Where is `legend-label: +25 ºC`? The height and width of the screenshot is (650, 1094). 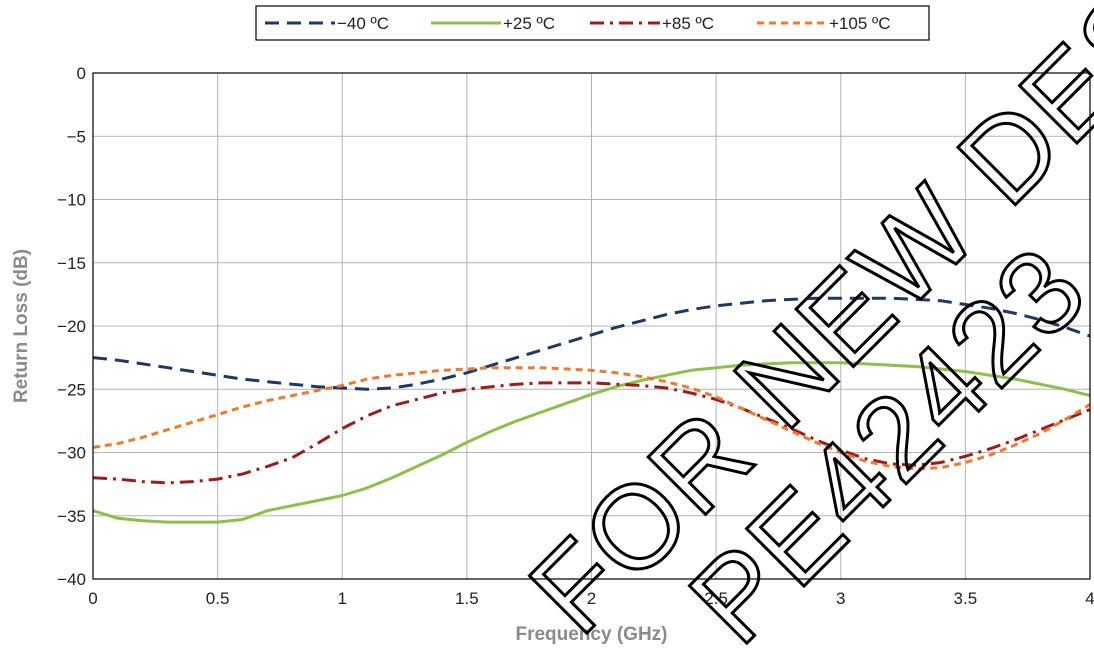
legend-label: +25 ºC is located at coordinates (529, 23).